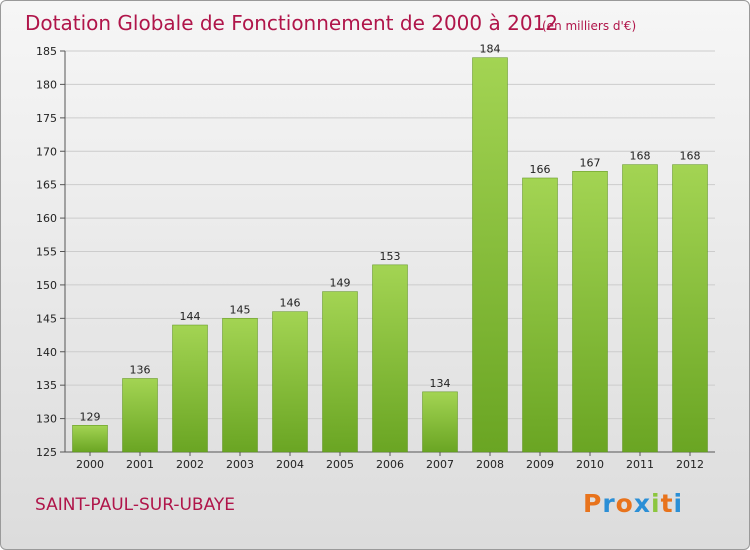 Image resolution: width=750 pixels, height=550 pixels. What do you see at coordinates (390, 358) in the screenshot?
I see `bar-2006` at bounding box center [390, 358].